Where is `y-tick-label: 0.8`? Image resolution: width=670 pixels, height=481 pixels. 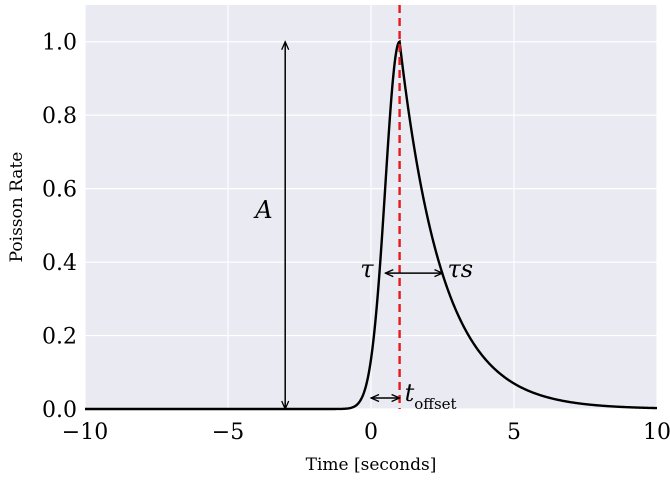 y-tick-label: 0.8 is located at coordinates (59, 116).